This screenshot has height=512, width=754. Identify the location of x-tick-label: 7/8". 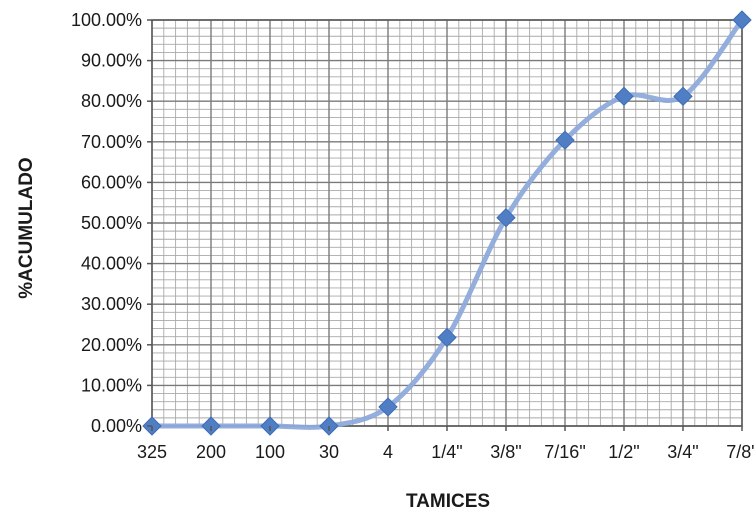
(740, 452).